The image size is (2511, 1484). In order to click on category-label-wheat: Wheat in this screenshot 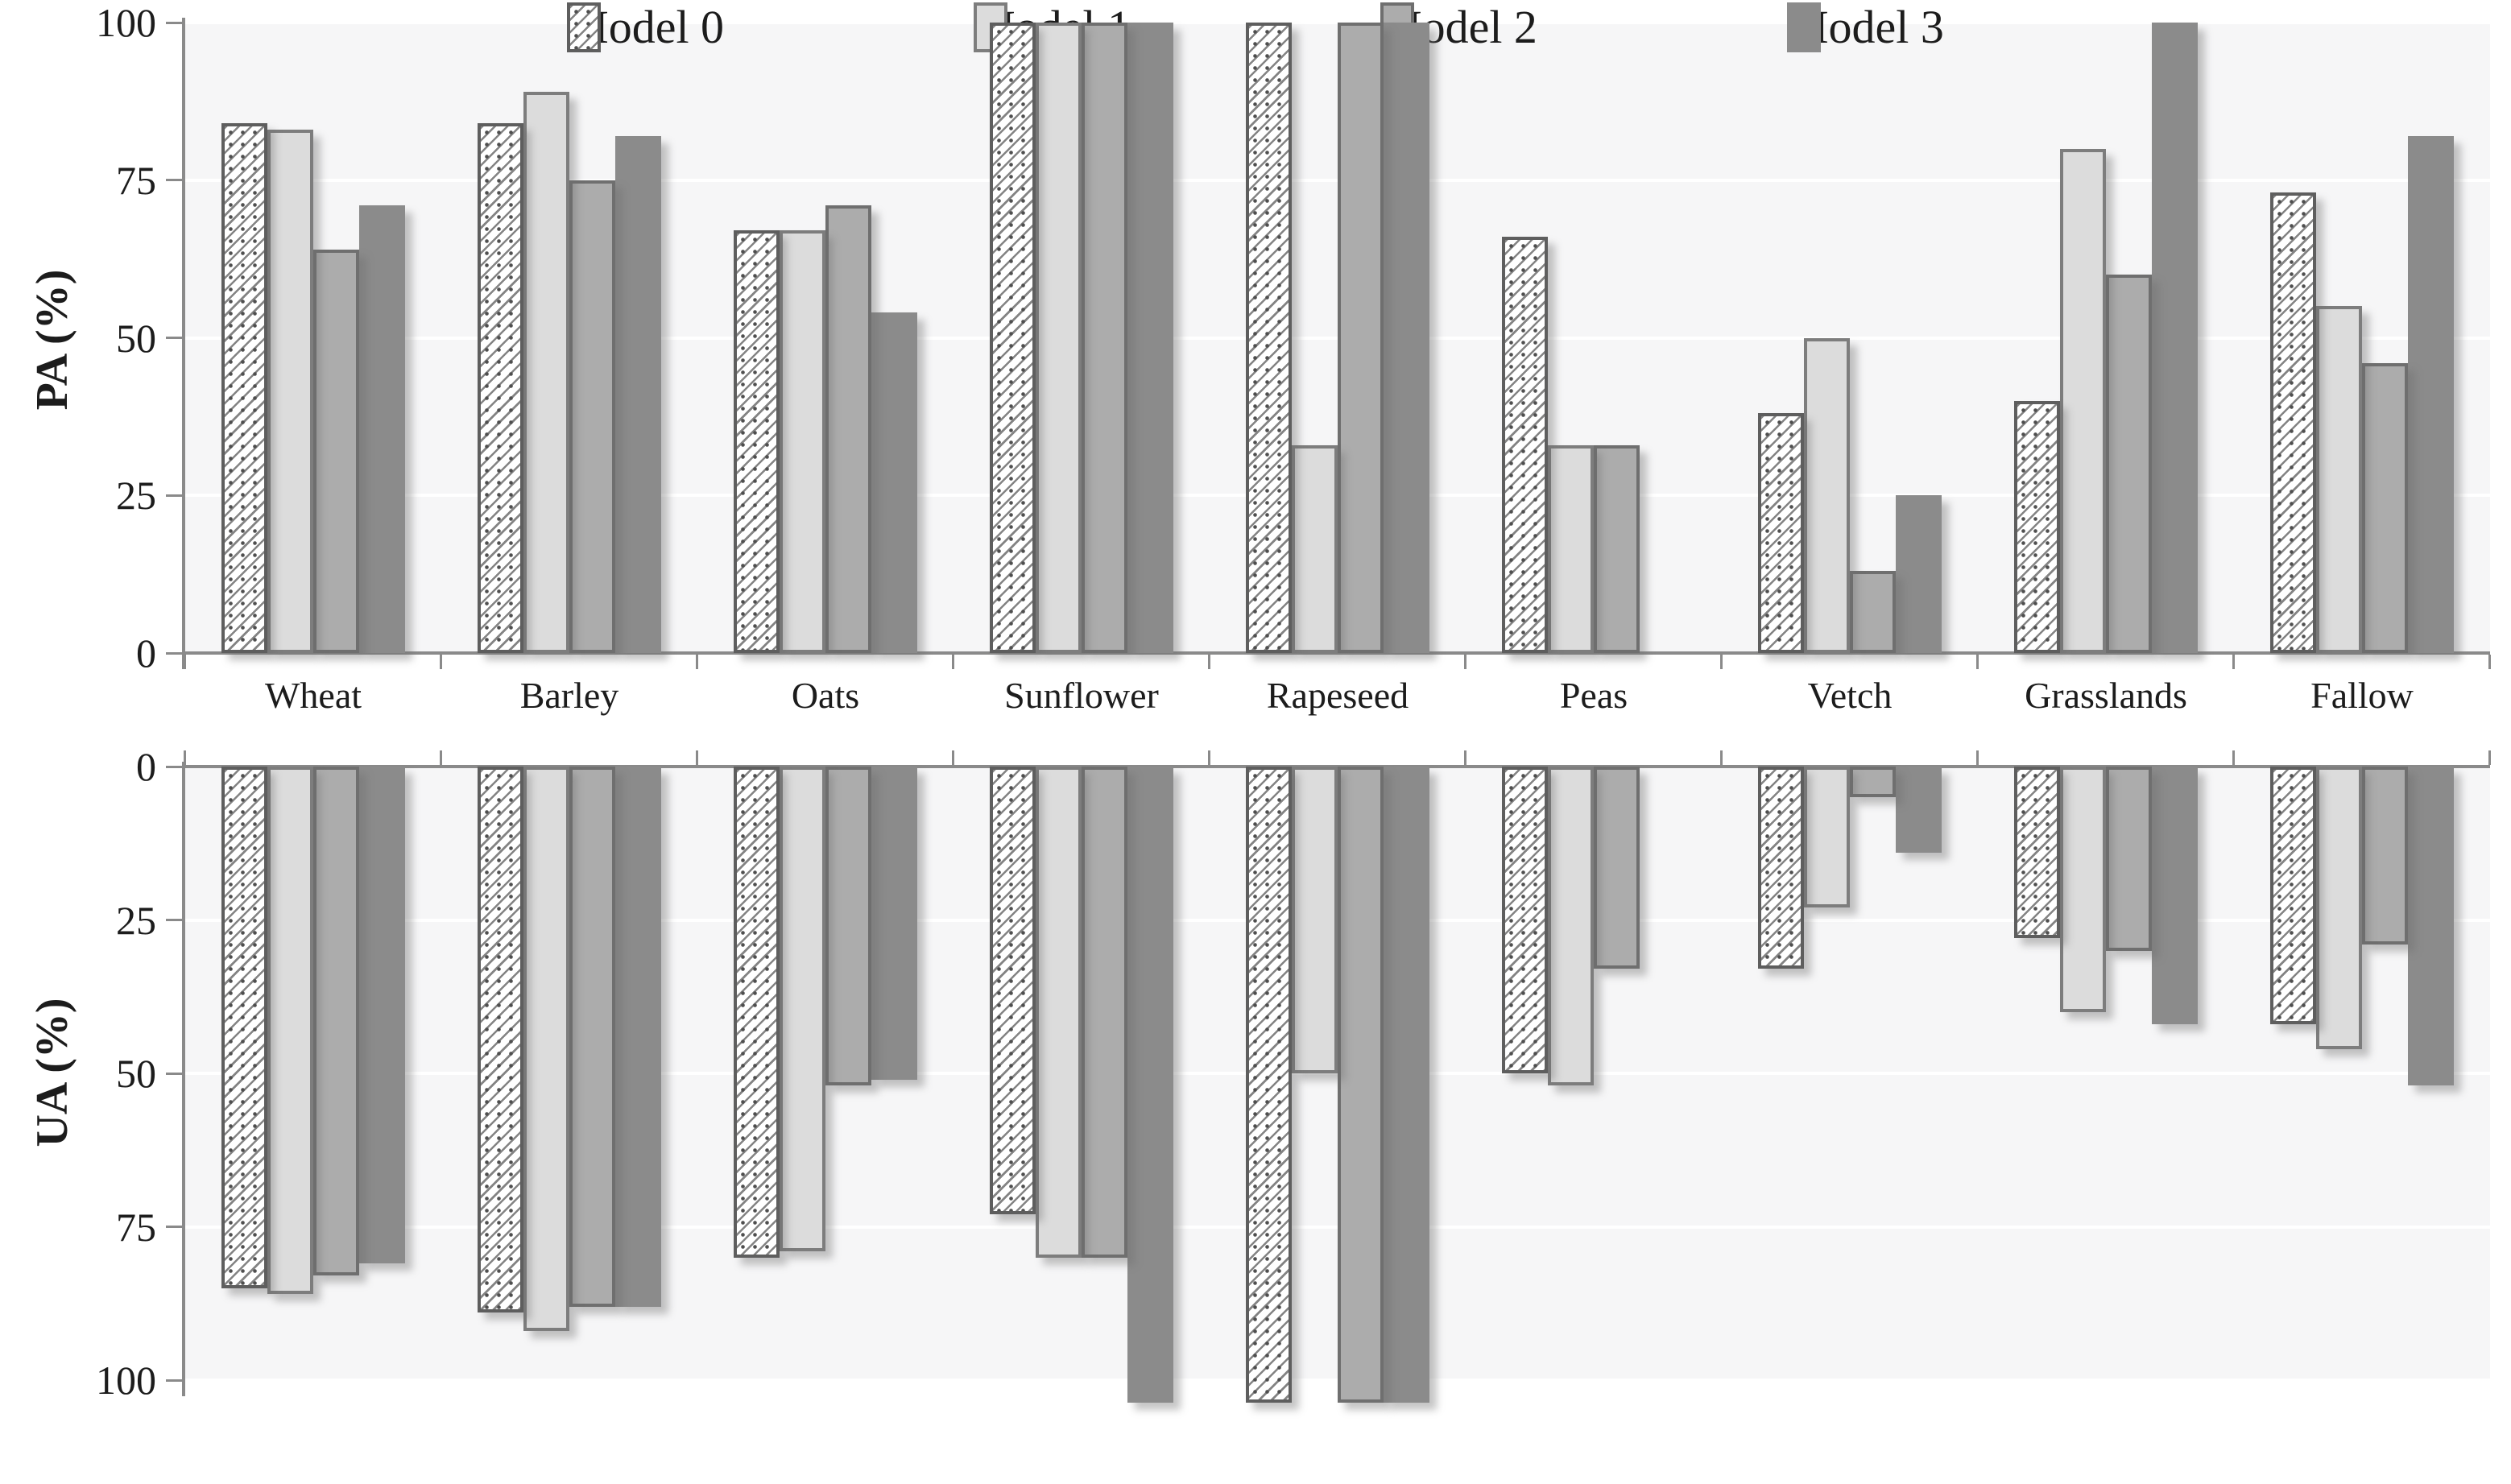, I will do `click(313, 695)`.